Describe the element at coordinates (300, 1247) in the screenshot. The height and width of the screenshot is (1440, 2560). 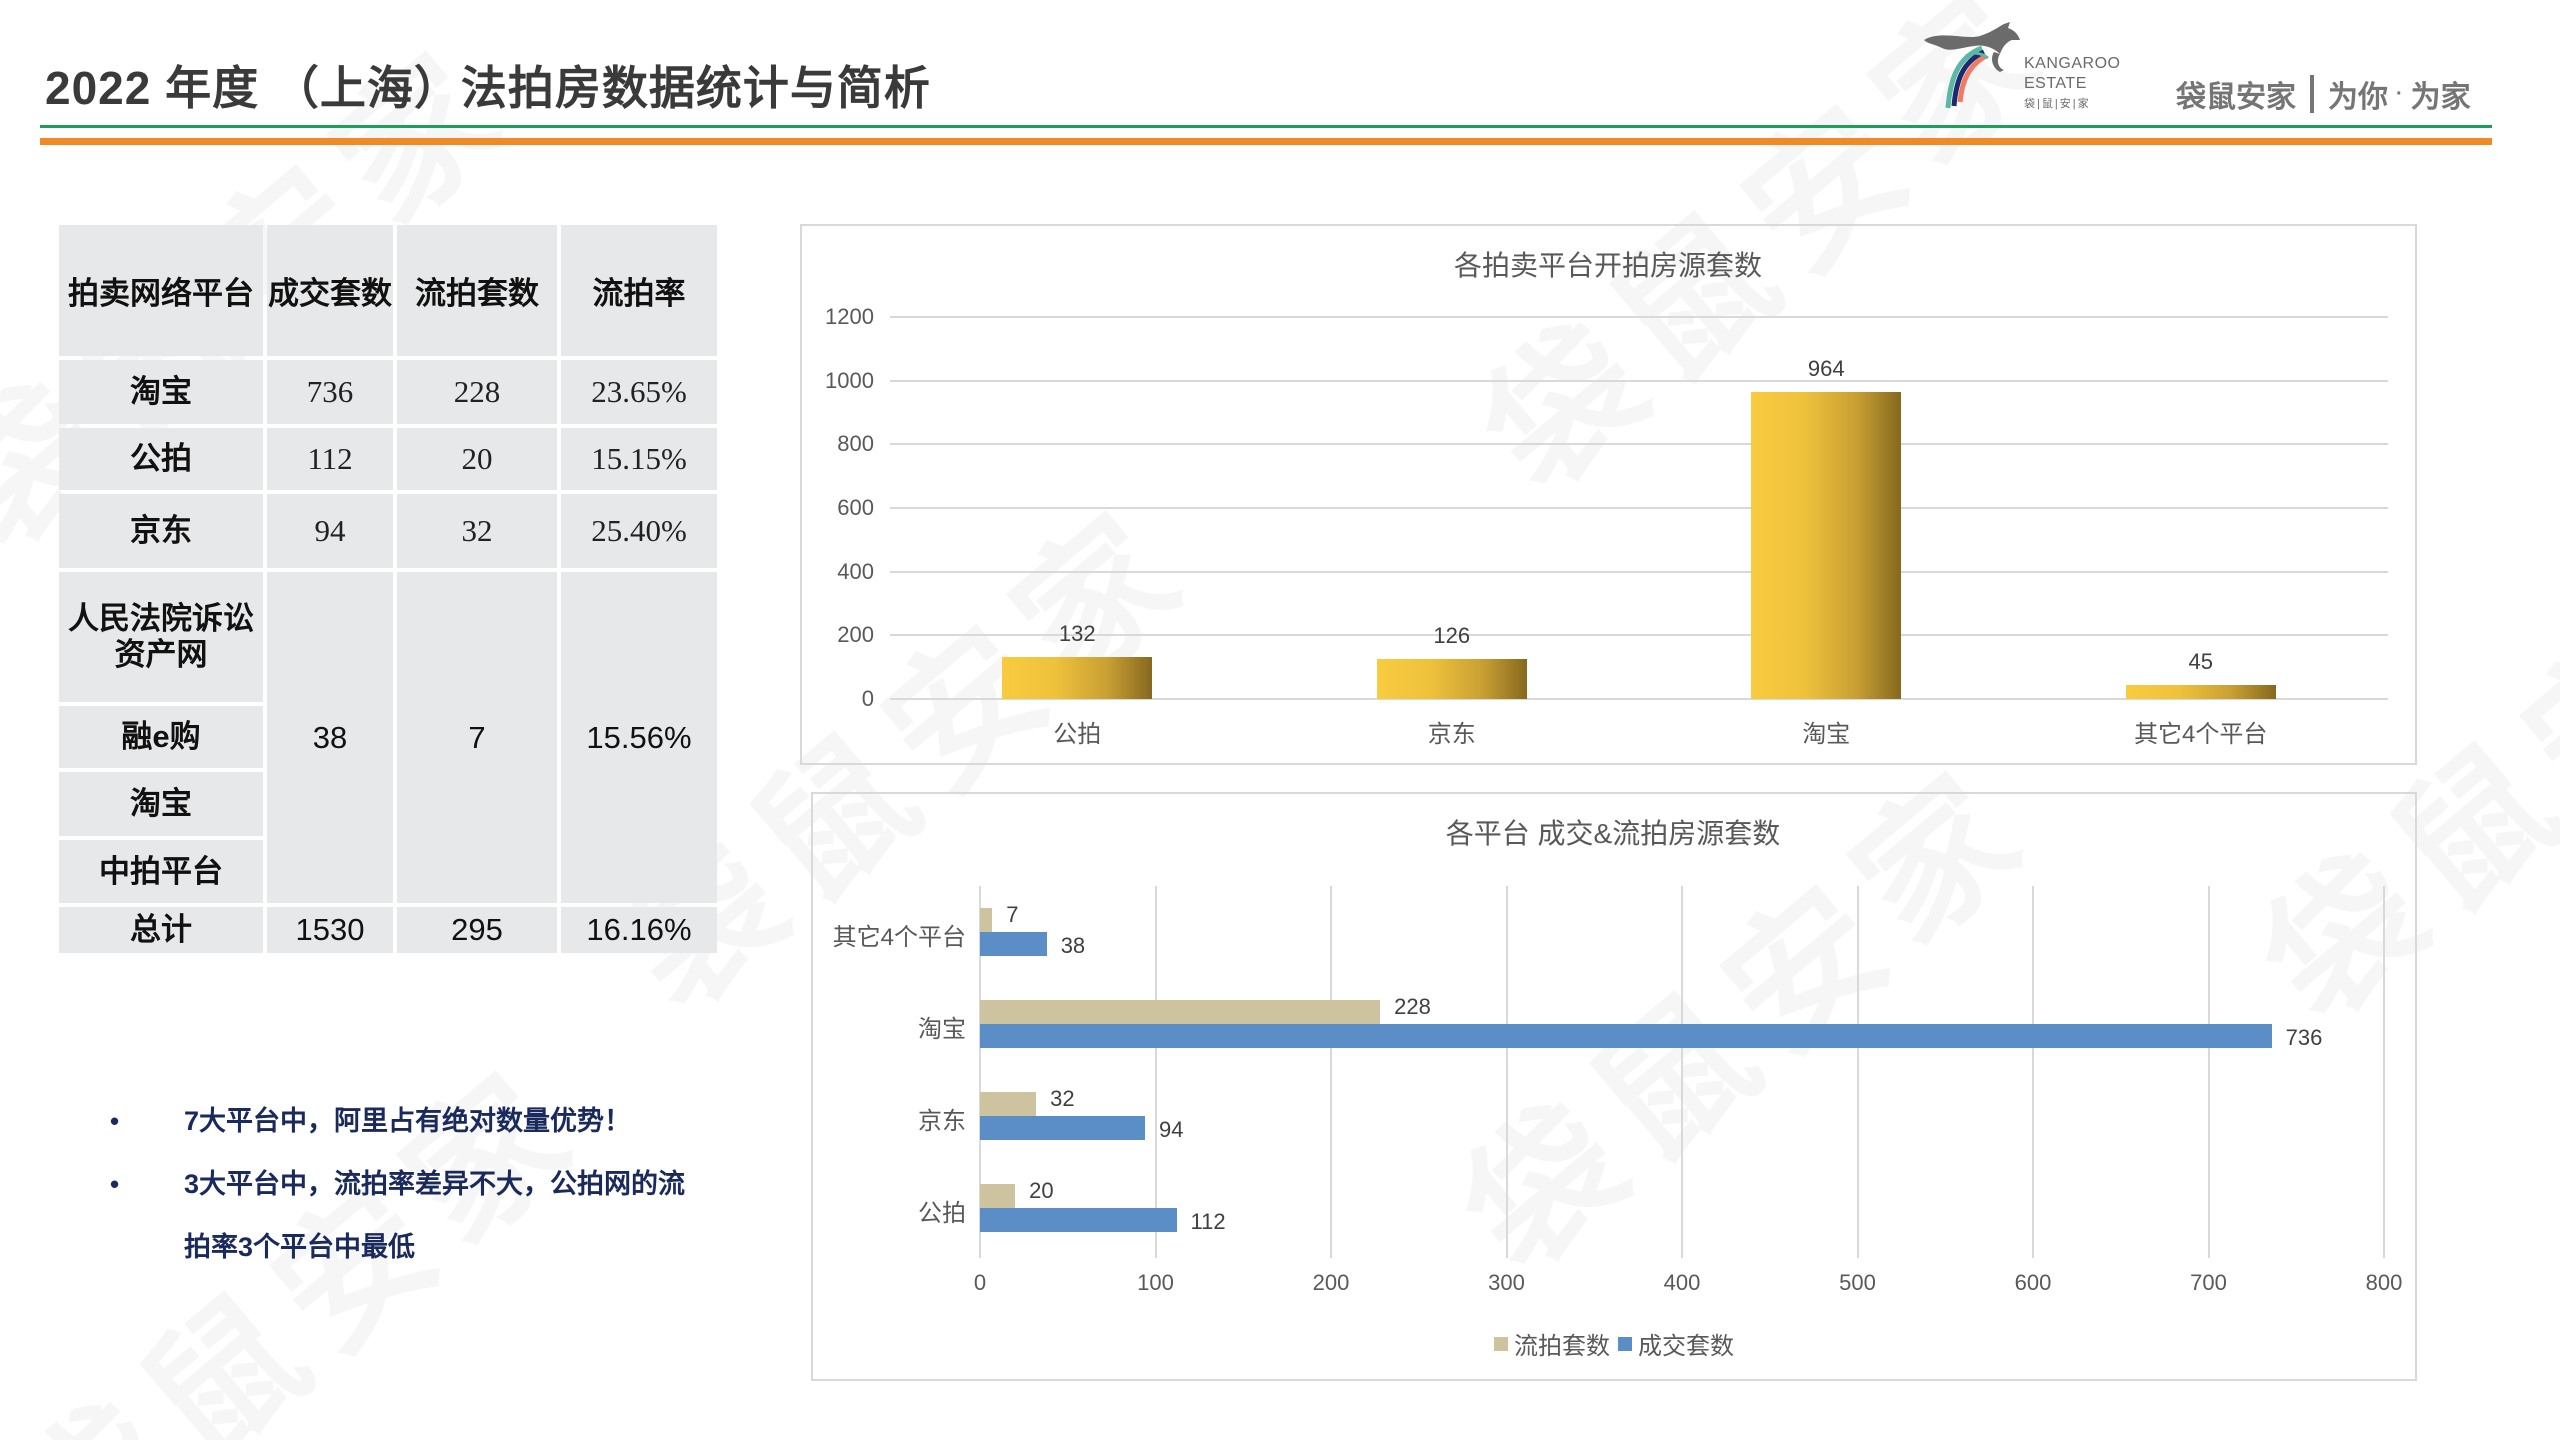
I see `bullet-text-cont: 拍率3个平台中最低` at that location.